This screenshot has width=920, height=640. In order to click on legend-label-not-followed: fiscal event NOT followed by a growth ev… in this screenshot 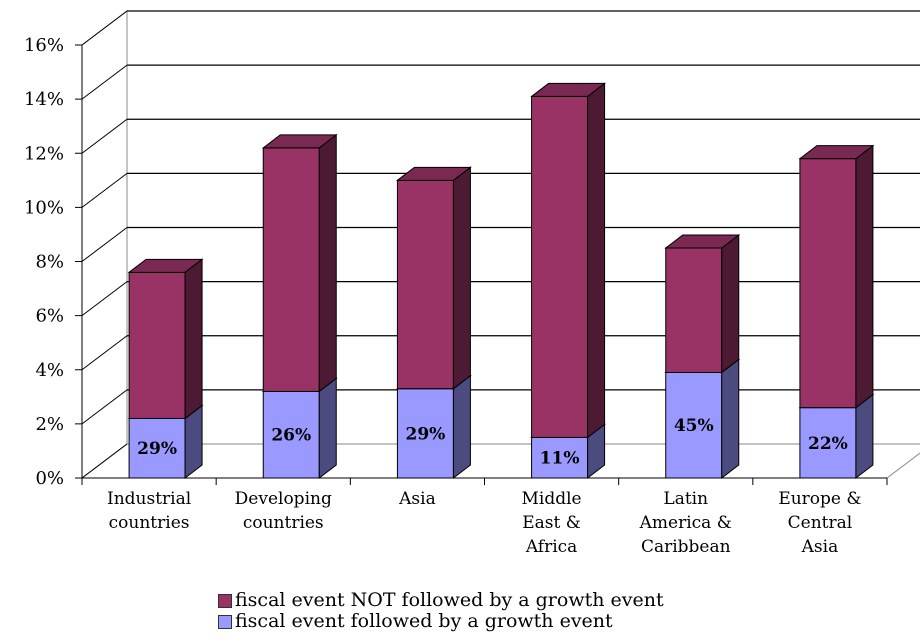, I will do `click(449, 600)`.